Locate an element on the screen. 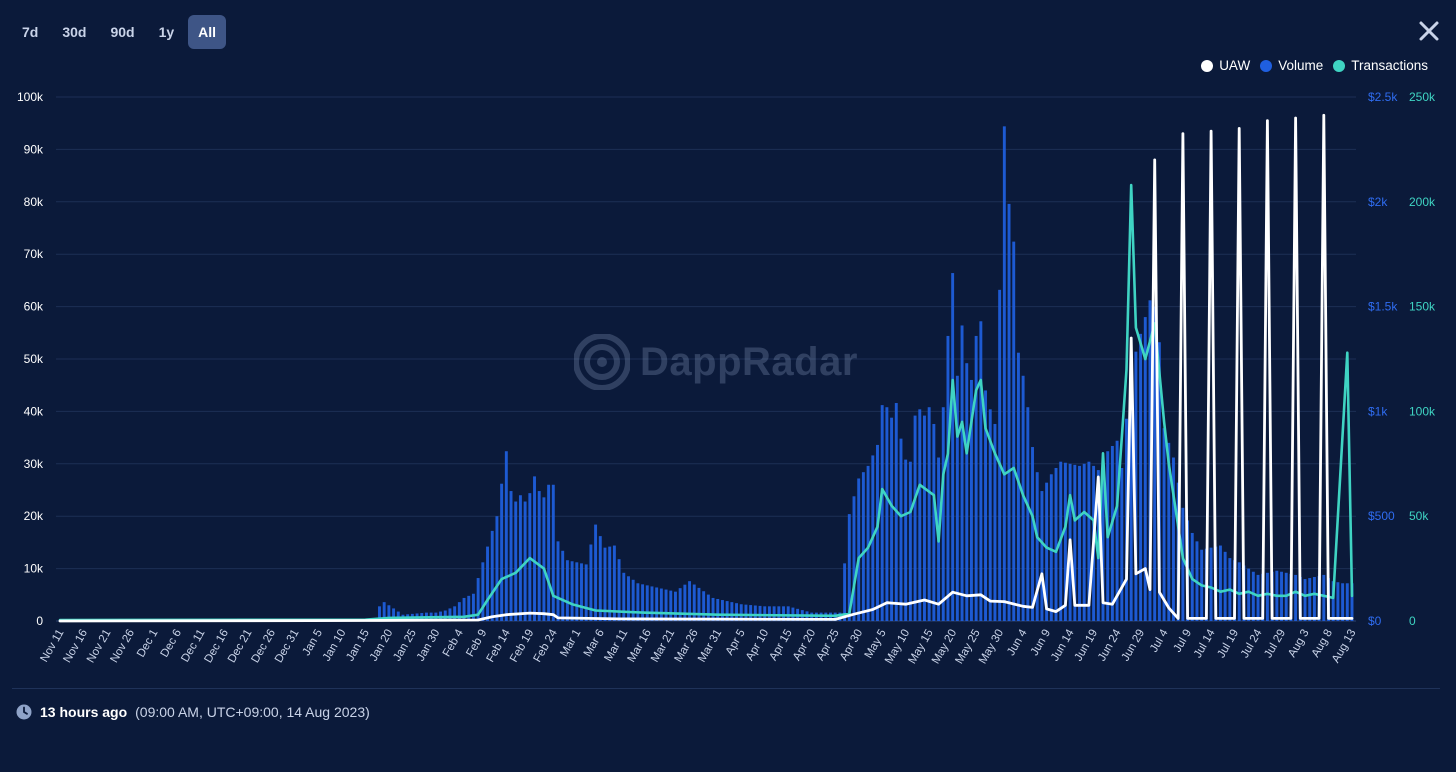 The height and width of the screenshot is (772, 1456). legend-item-volume: Volume is located at coordinates (1291, 65).